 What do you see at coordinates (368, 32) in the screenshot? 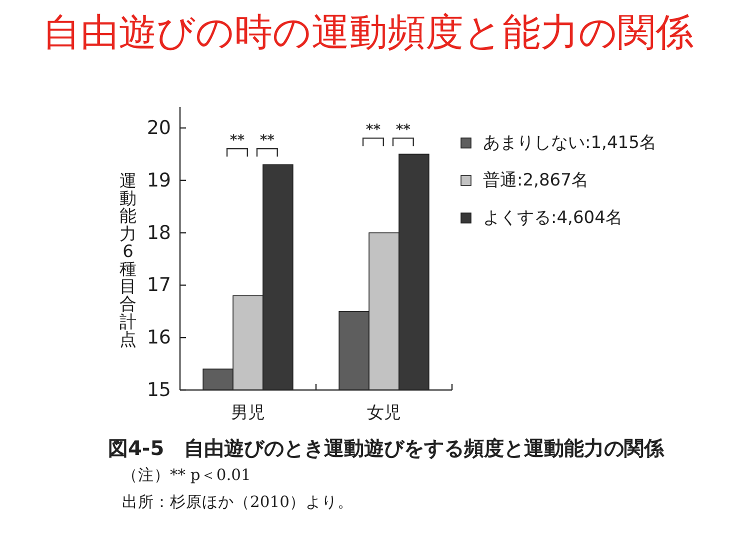
I see `chart-title: 自由遊びの時の運動頻度と能力の関係` at bounding box center [368, 32].